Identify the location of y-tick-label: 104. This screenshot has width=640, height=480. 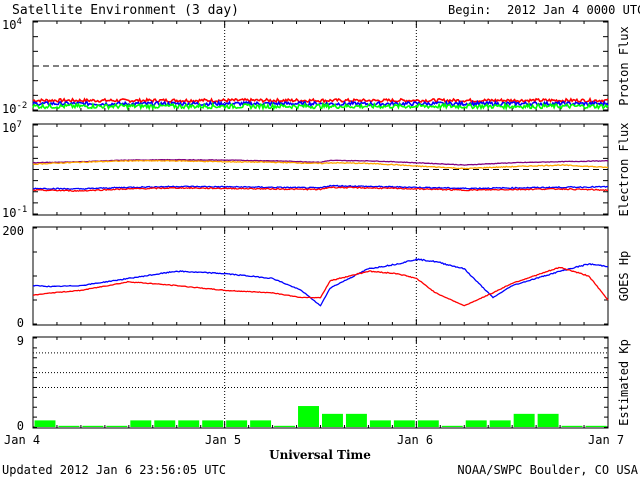
(12, 24).